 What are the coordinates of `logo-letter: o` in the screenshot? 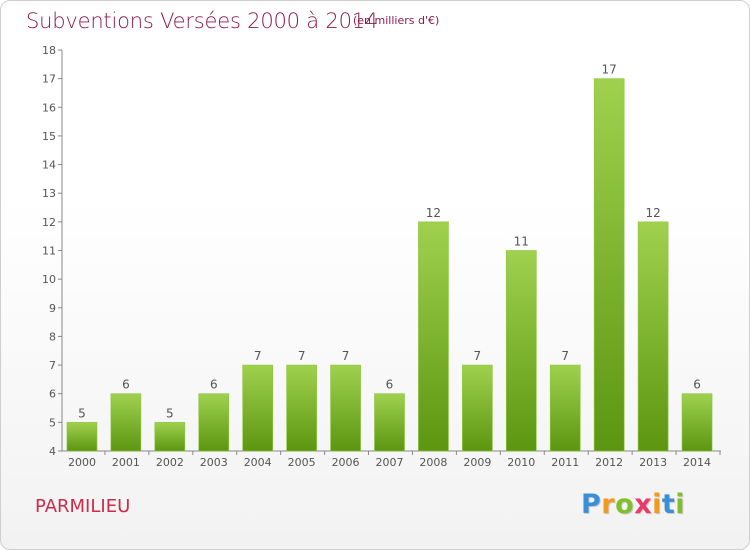 It's located at (625, 504).